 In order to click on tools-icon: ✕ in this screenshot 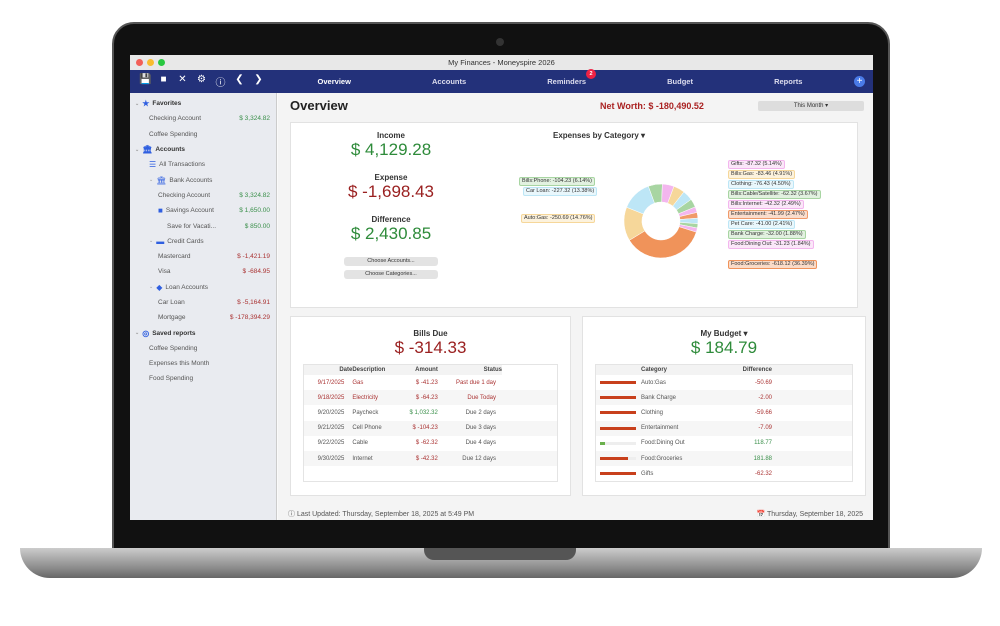, I will do `click(182, 79)`.